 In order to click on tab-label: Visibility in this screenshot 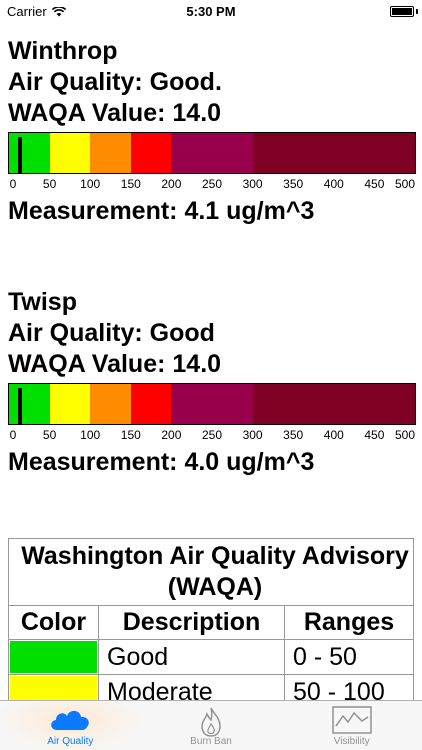, I will do `click(351, 741)`.